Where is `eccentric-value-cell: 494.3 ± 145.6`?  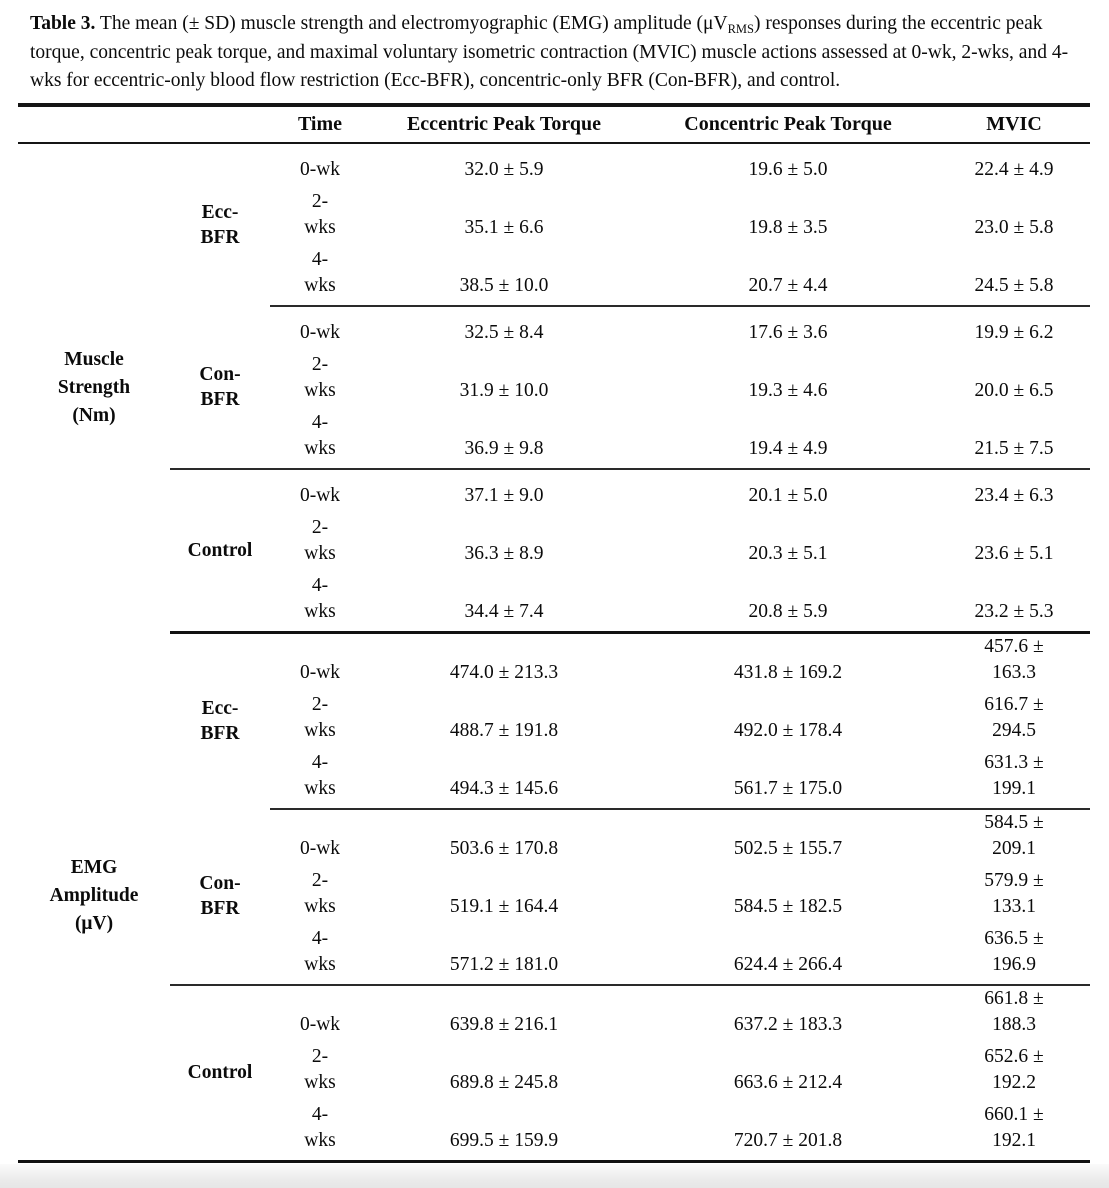 eccentric-value-cell: 494.3 ± 145.6 is located at coordinates (504, 779).